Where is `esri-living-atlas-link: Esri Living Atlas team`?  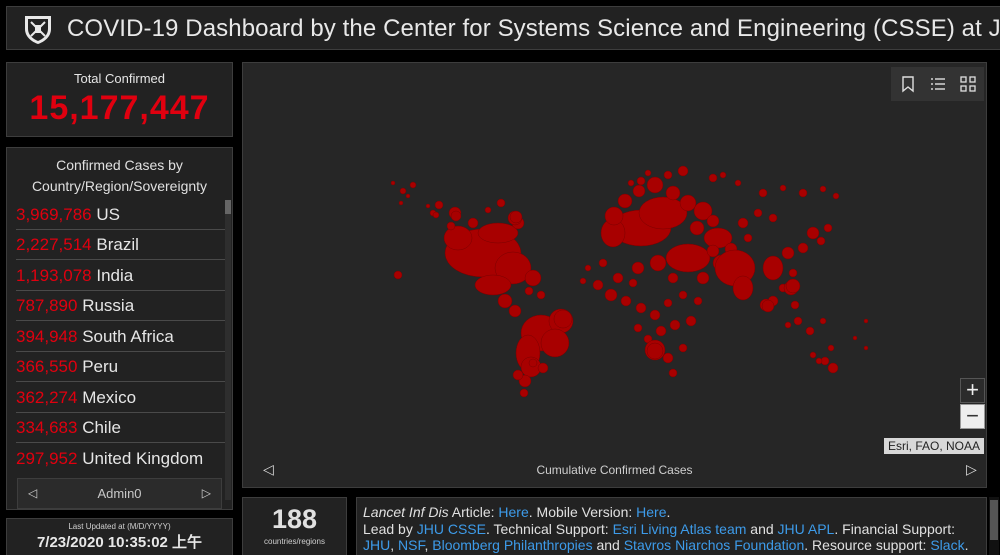
esri-living-atlas-link: Esri Living Atlas team is located at coordinates (679, 528).